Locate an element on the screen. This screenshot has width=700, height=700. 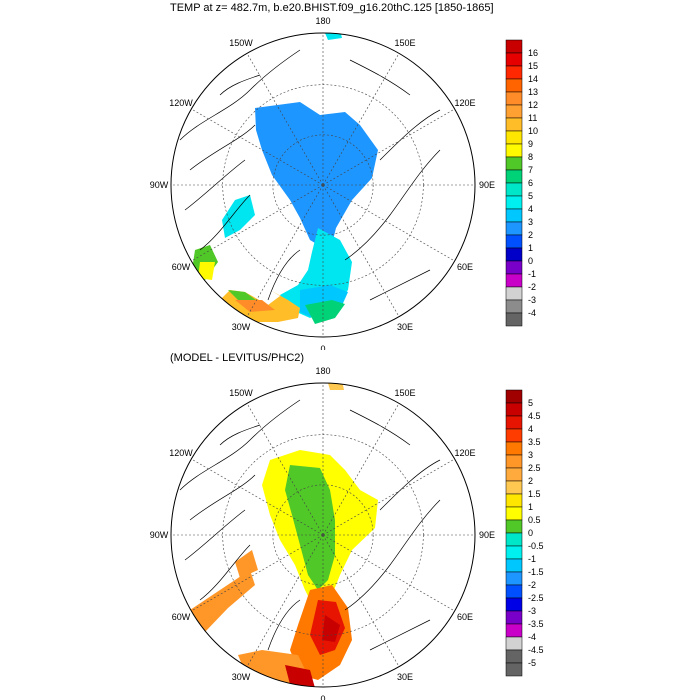
colorbar-tick-label: -2 is located at coordinates (532, 287).